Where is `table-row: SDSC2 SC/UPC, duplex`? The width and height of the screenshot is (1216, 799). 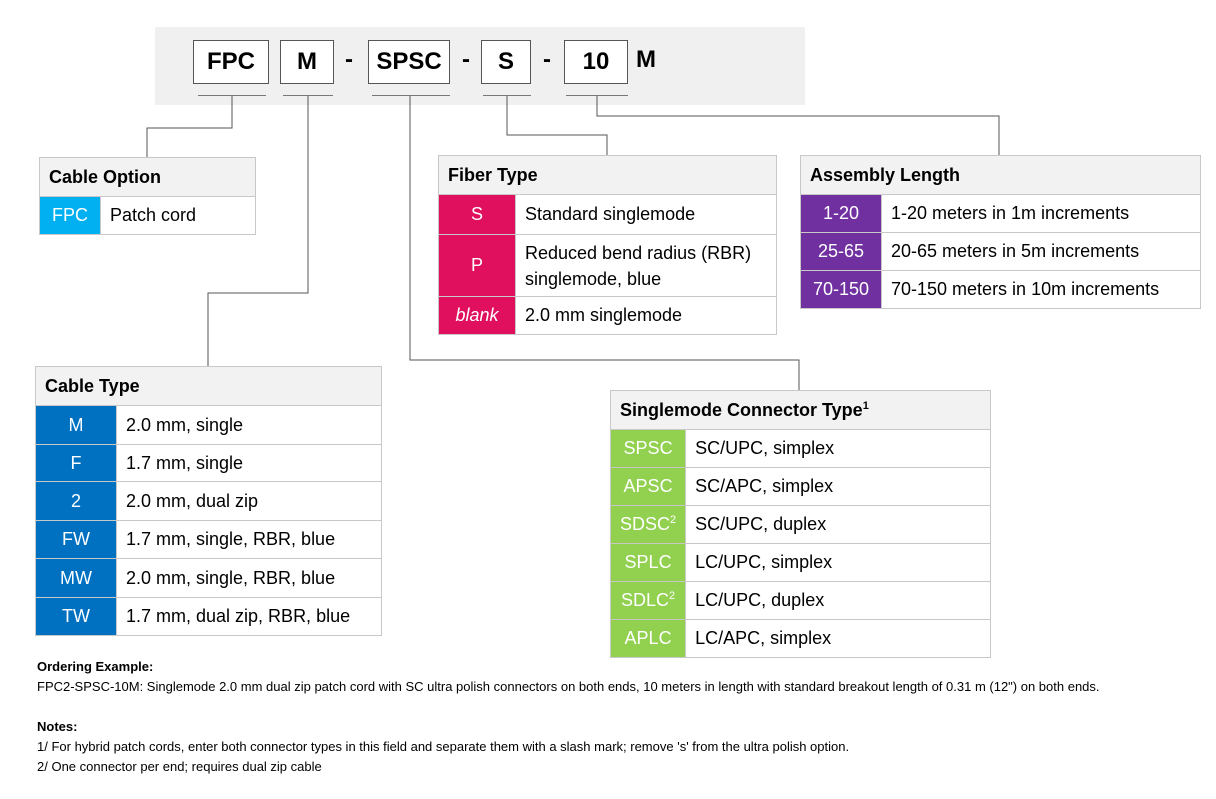
table-row: SDSC2 SC/UPC, duplex is located at coordinates (800, 524).